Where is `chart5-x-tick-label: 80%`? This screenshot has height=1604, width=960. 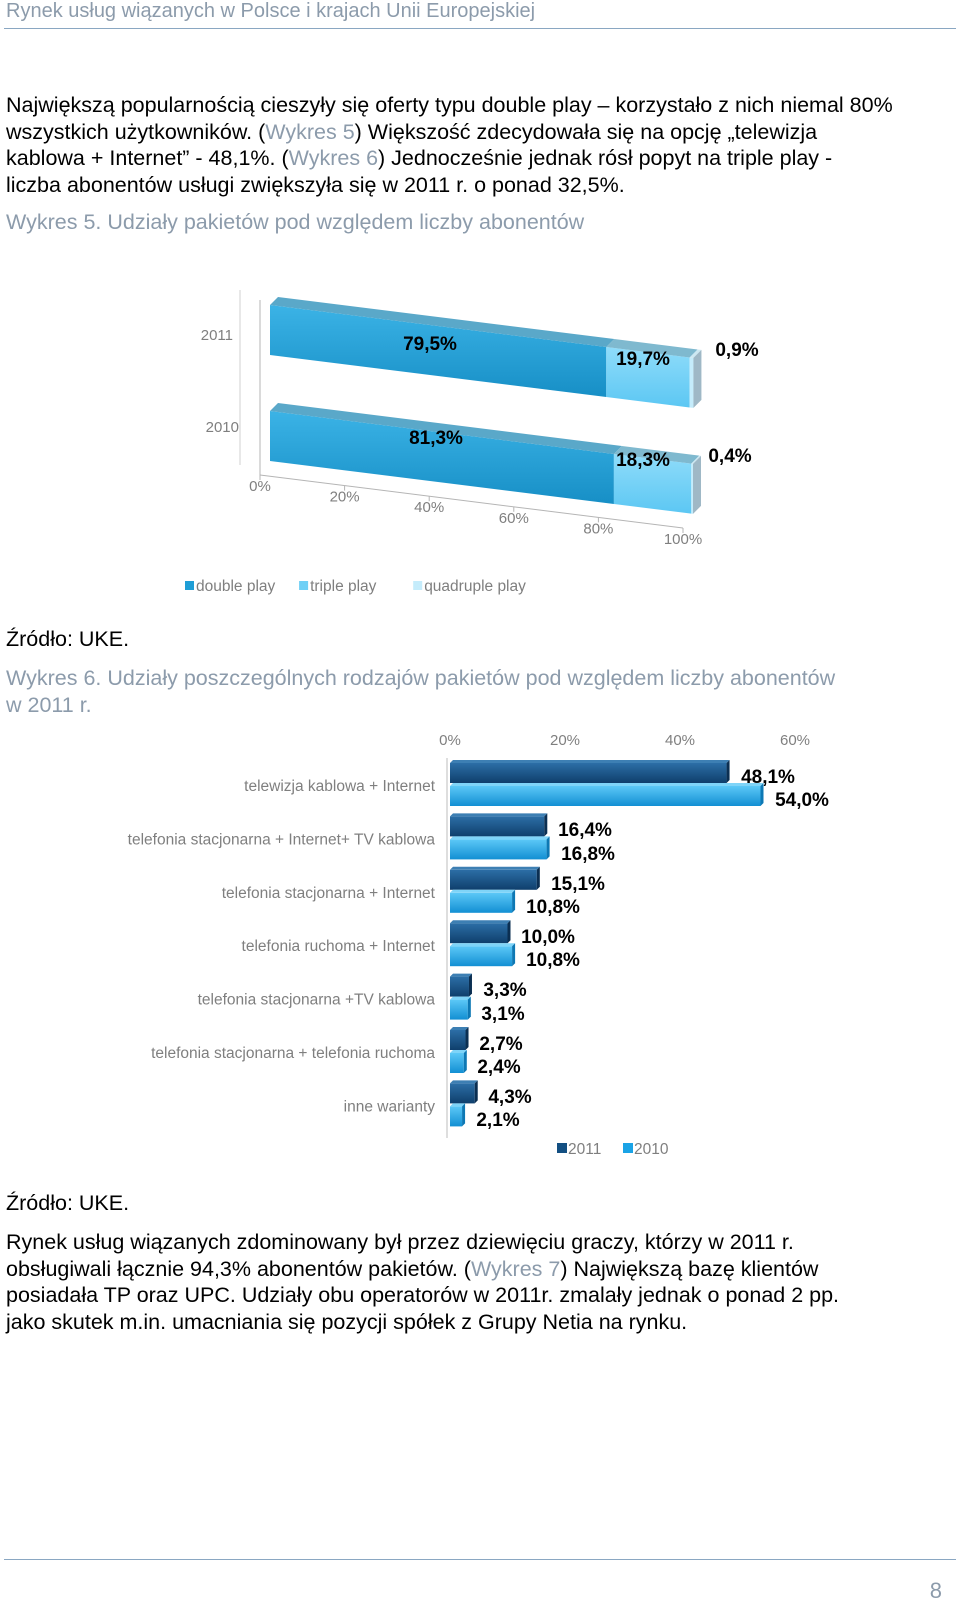
chart5-x-tick-label: 80% is located at coordinates (598, 528).